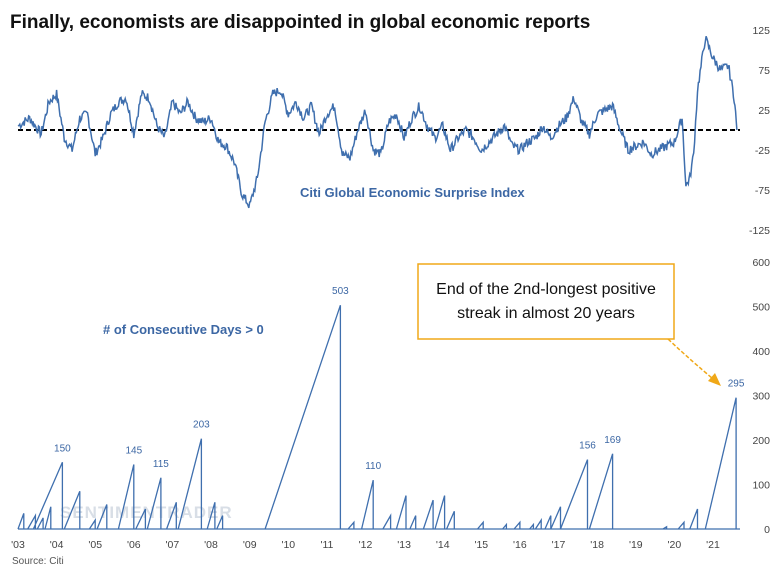 This screenshot has height=574, width=781. I want to click on peak-label-115: 115, so click(161, 464).